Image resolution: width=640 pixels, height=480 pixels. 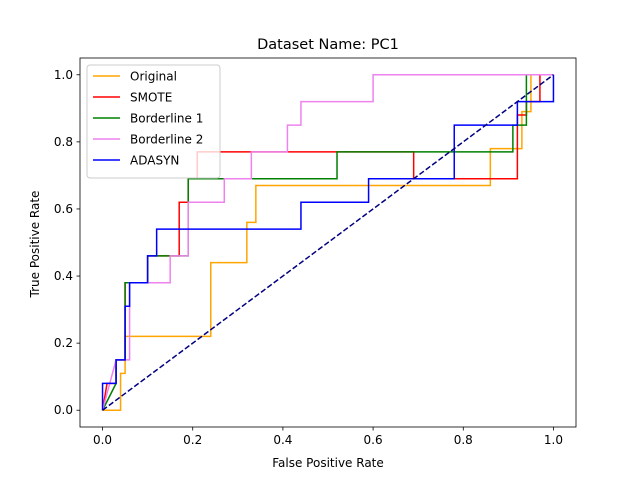 I want to click on chart-title: Dataset Name: PC1, so click(x=328, y=45).